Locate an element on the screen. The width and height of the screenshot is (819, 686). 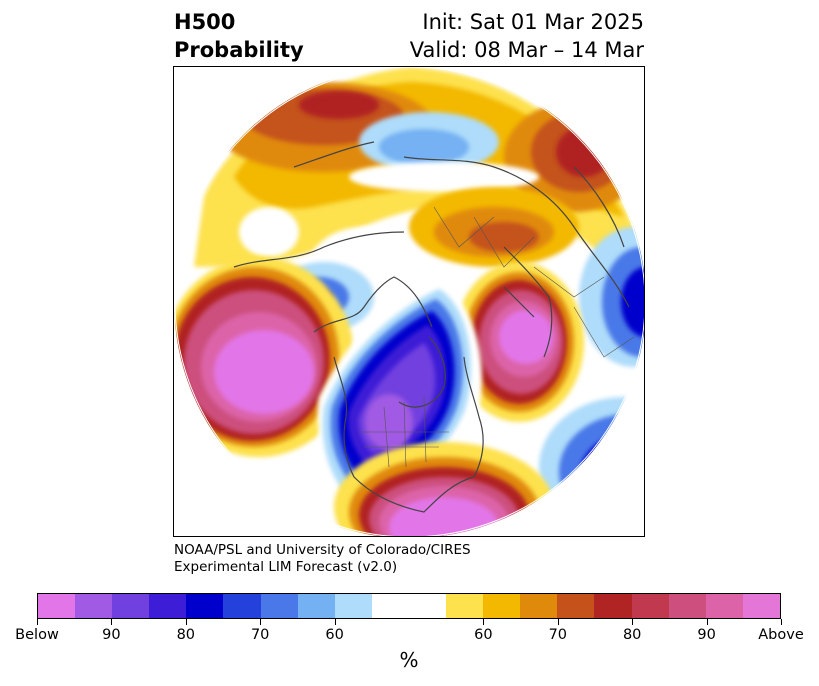
colorbar is located at coordinates (409, 606).